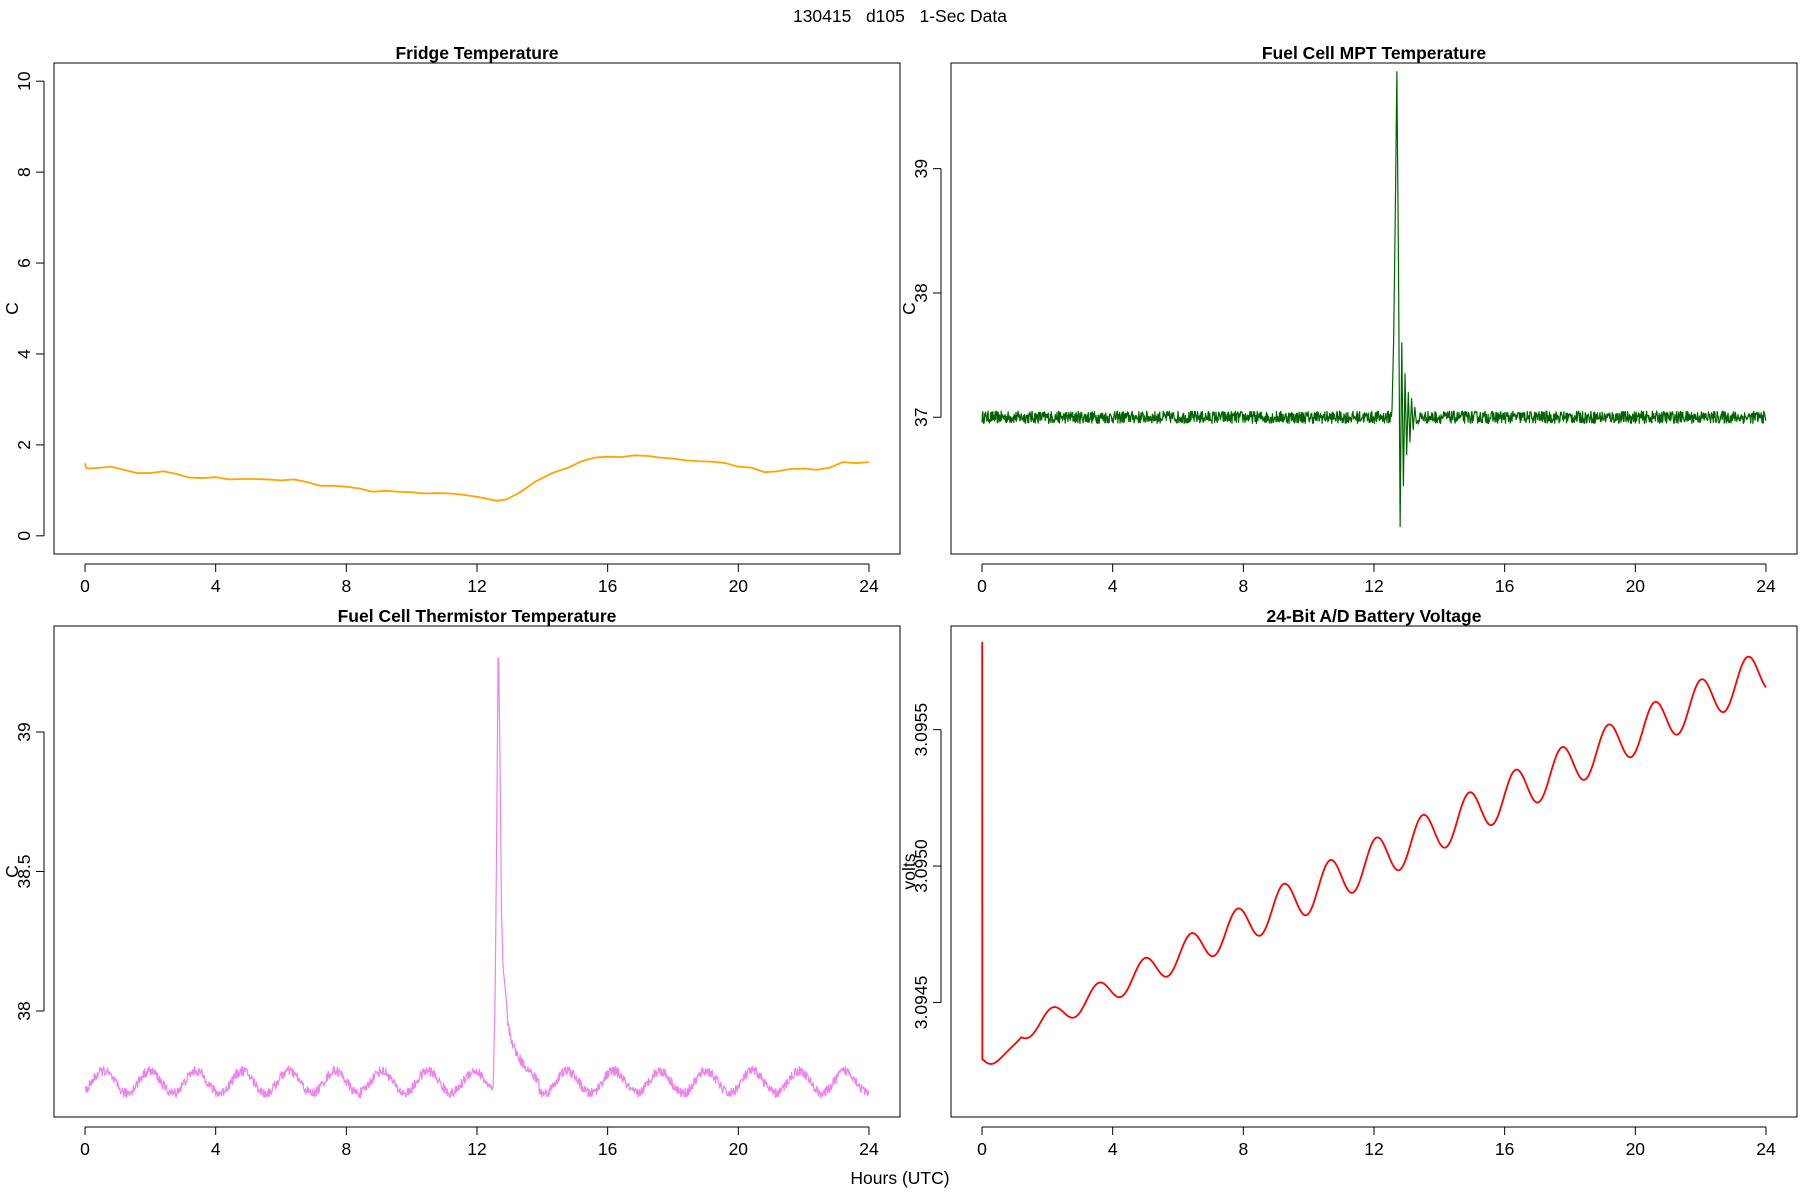 The height and width of the screenshot is (1200, 1800). I want to click on figure-main-title: 130415 d105 1-Sec Data, so click(900, 16).